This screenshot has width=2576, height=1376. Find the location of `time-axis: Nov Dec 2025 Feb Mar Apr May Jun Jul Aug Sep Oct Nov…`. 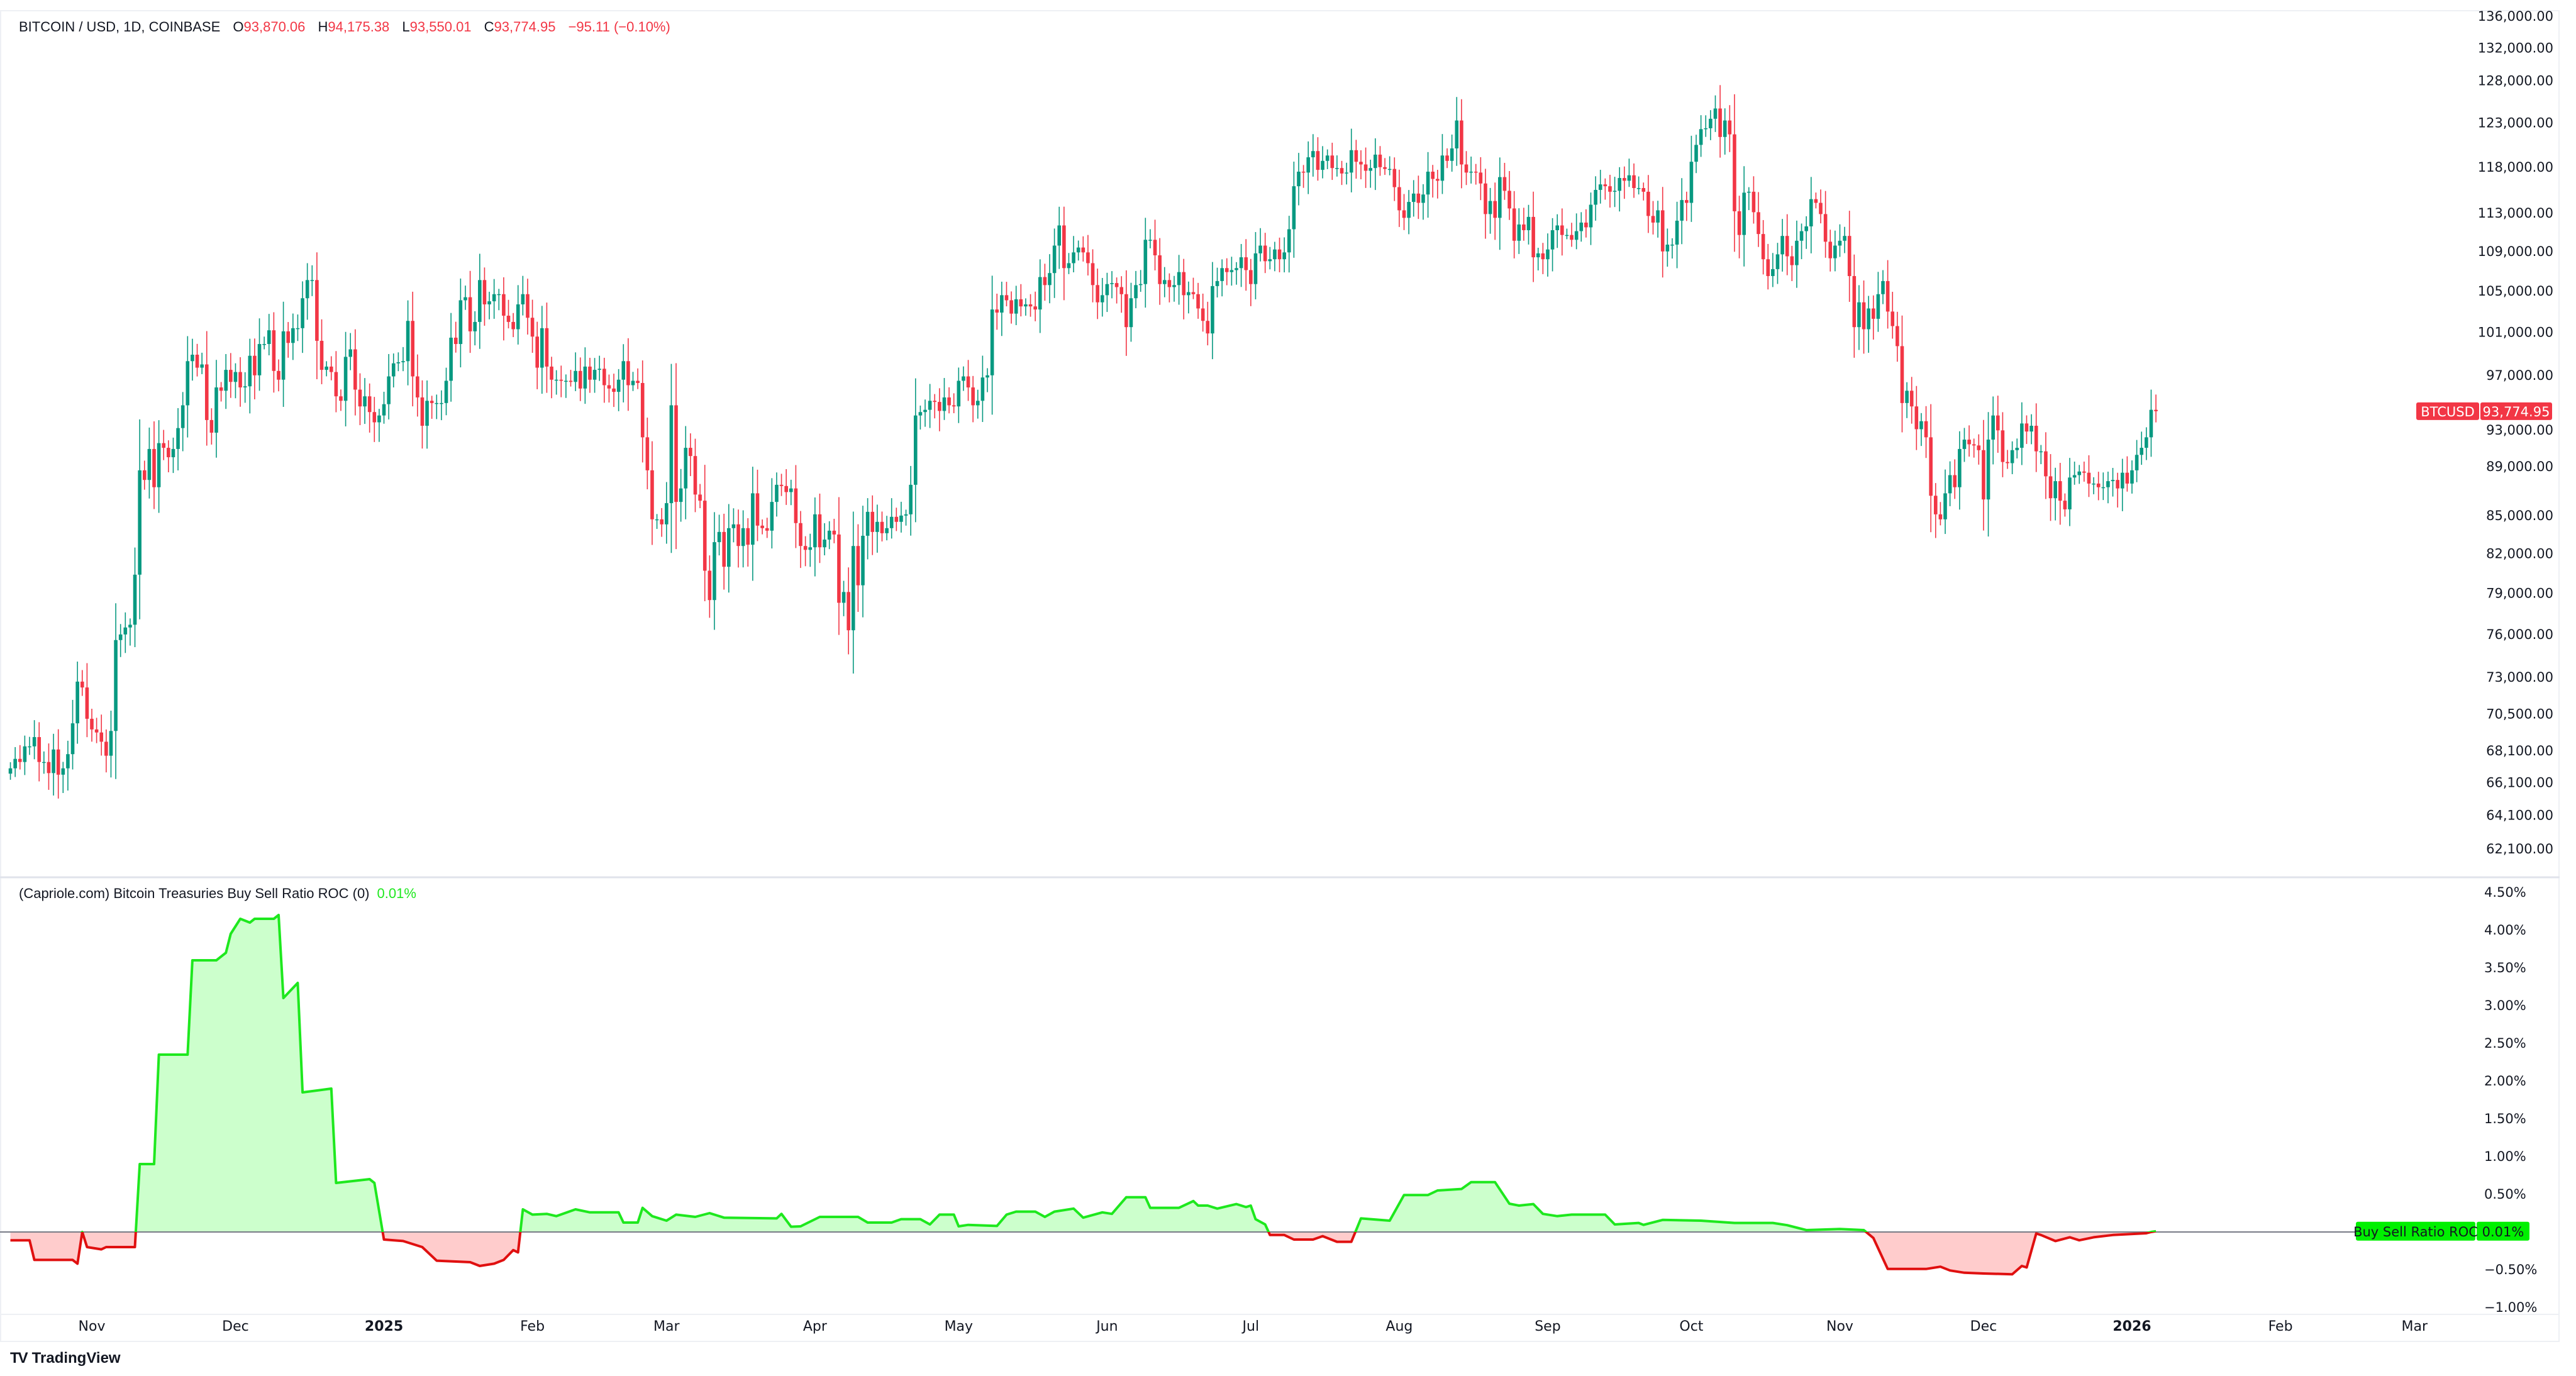

time-axis: Nov Dec 2025 Feb Mar Apr May Jun Jul Aug Sep Oct Nov… is located at coordinates (1253, 1326).